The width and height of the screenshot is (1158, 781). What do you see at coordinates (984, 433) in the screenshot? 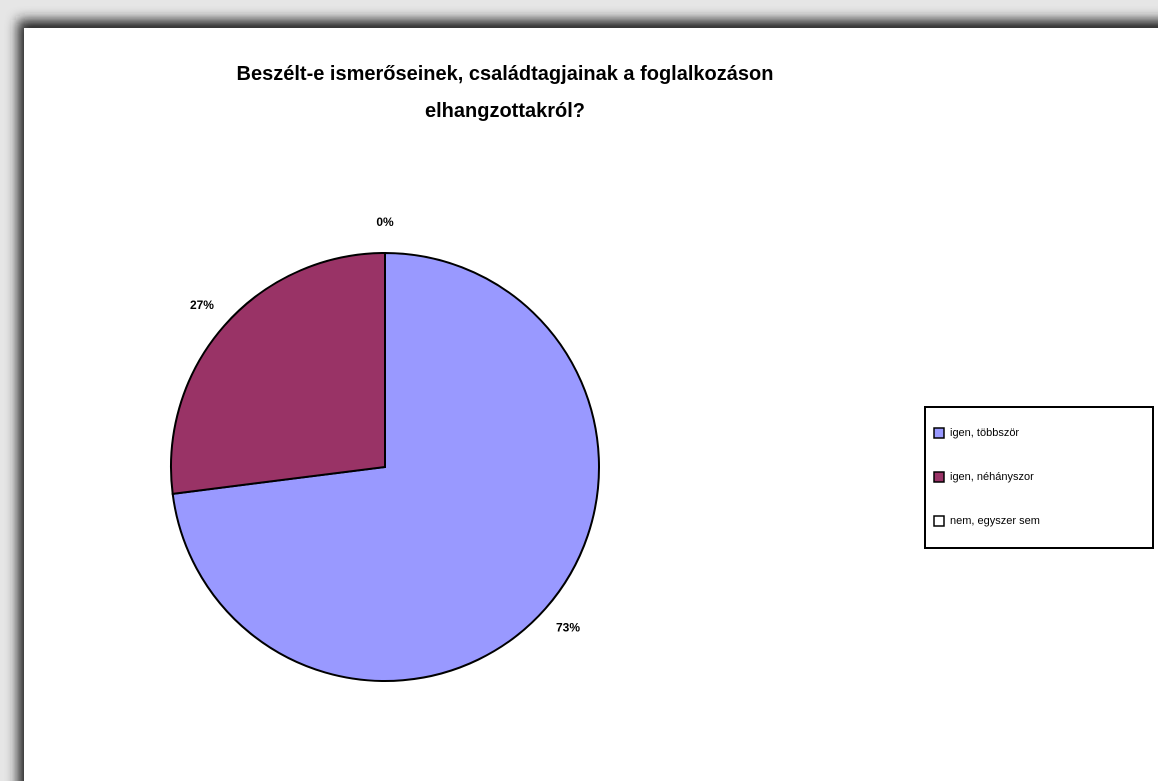
I see `legend-label: igen, többször` at bounding box center [984, 433].